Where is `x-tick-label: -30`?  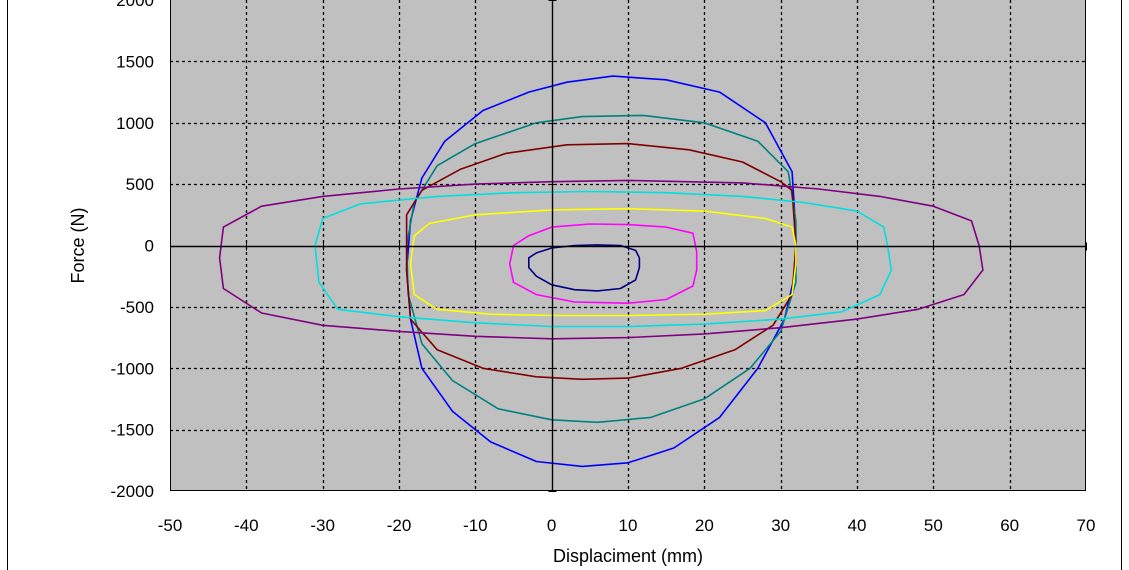
x-tick-label: -30 is located at coordinates (322, 525).